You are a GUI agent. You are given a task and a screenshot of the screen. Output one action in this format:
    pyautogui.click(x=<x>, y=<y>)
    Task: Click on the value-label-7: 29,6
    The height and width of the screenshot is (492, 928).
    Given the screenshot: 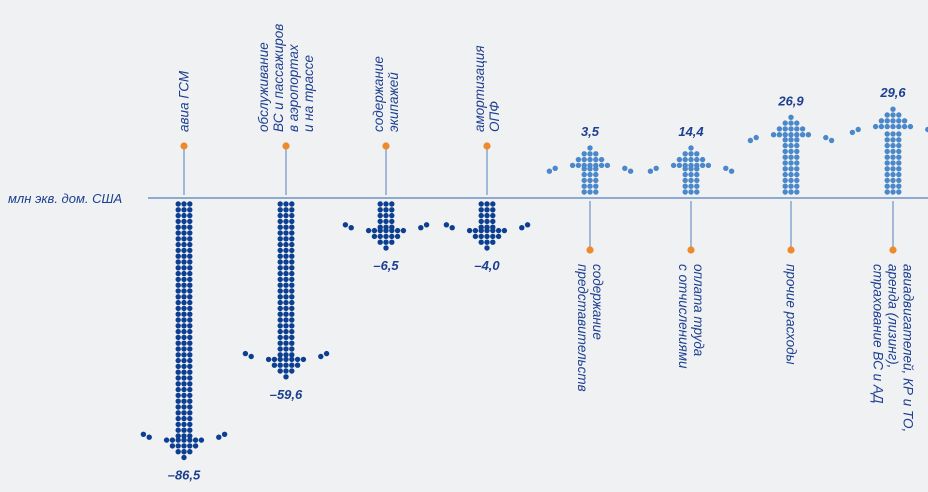 What is the action you would take?
    pyautogui.click(x=892, y=92)
    